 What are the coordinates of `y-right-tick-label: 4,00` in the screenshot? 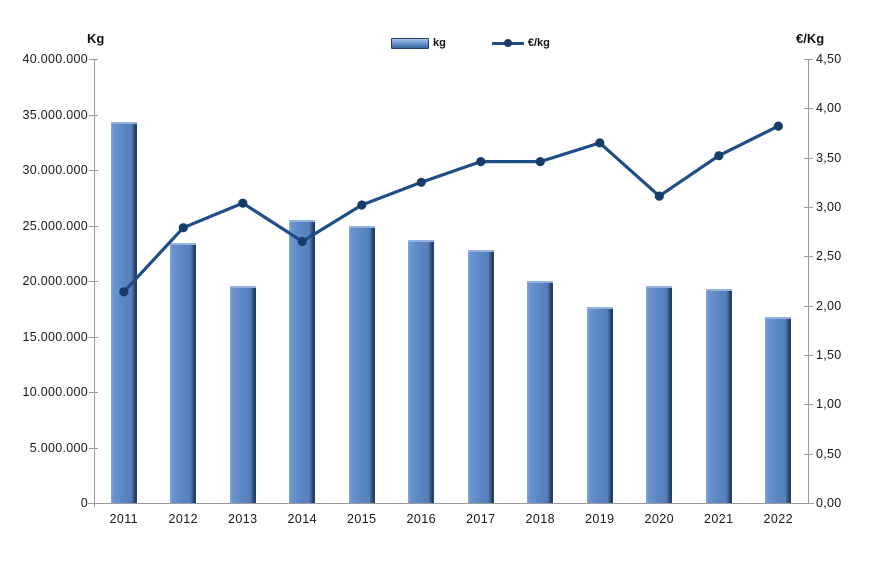 It's located at (829, 108).